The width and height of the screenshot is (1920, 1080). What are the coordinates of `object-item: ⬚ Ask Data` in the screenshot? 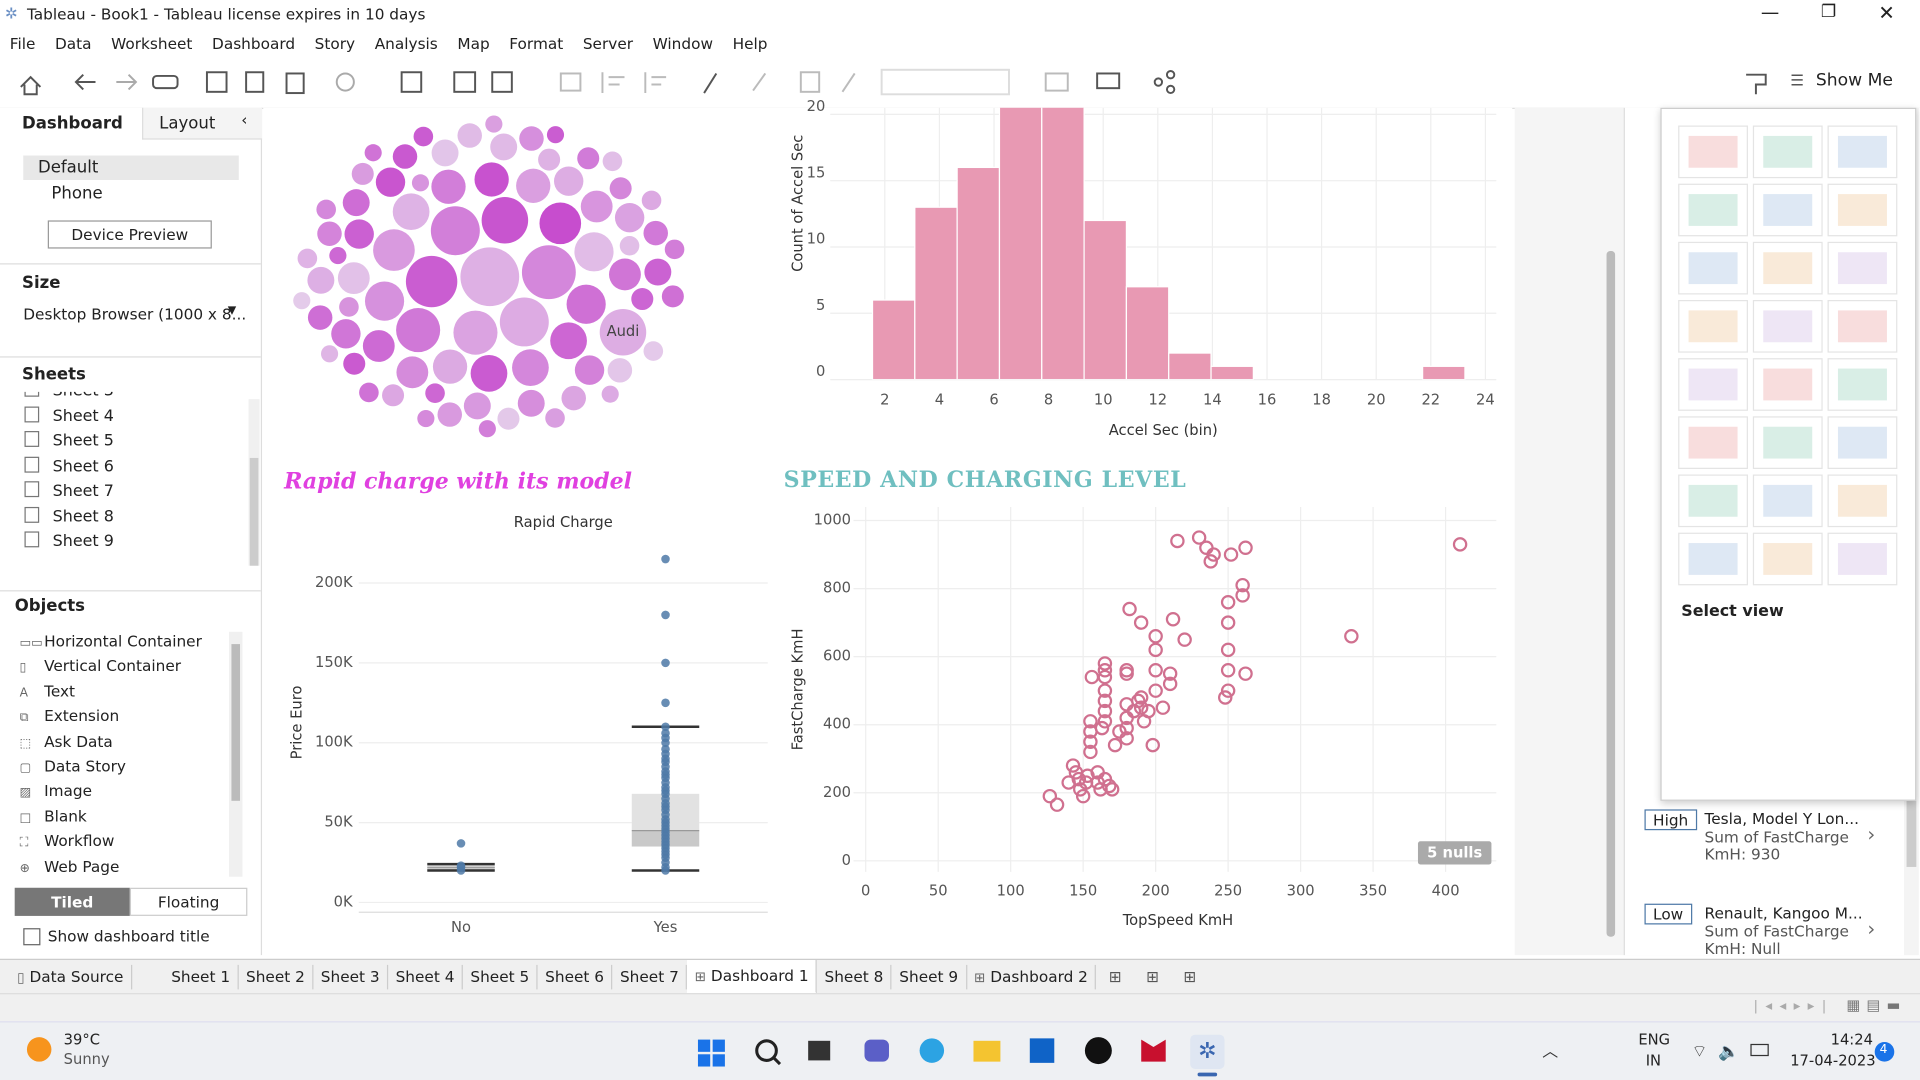 It's located at (66, 741).